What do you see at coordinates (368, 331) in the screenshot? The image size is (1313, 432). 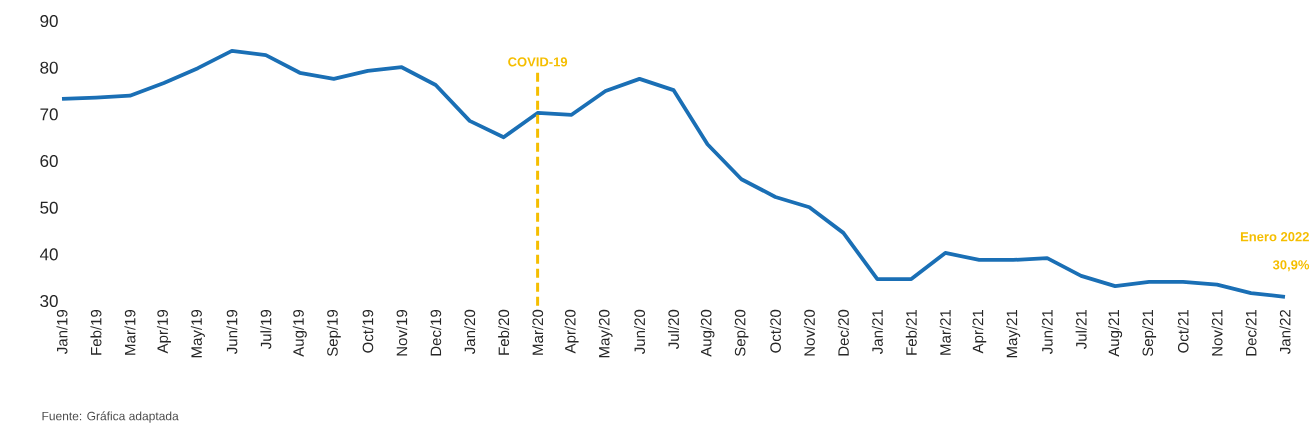 I see `x-tick-label: Oct/19` at bounding box center [368, 331].